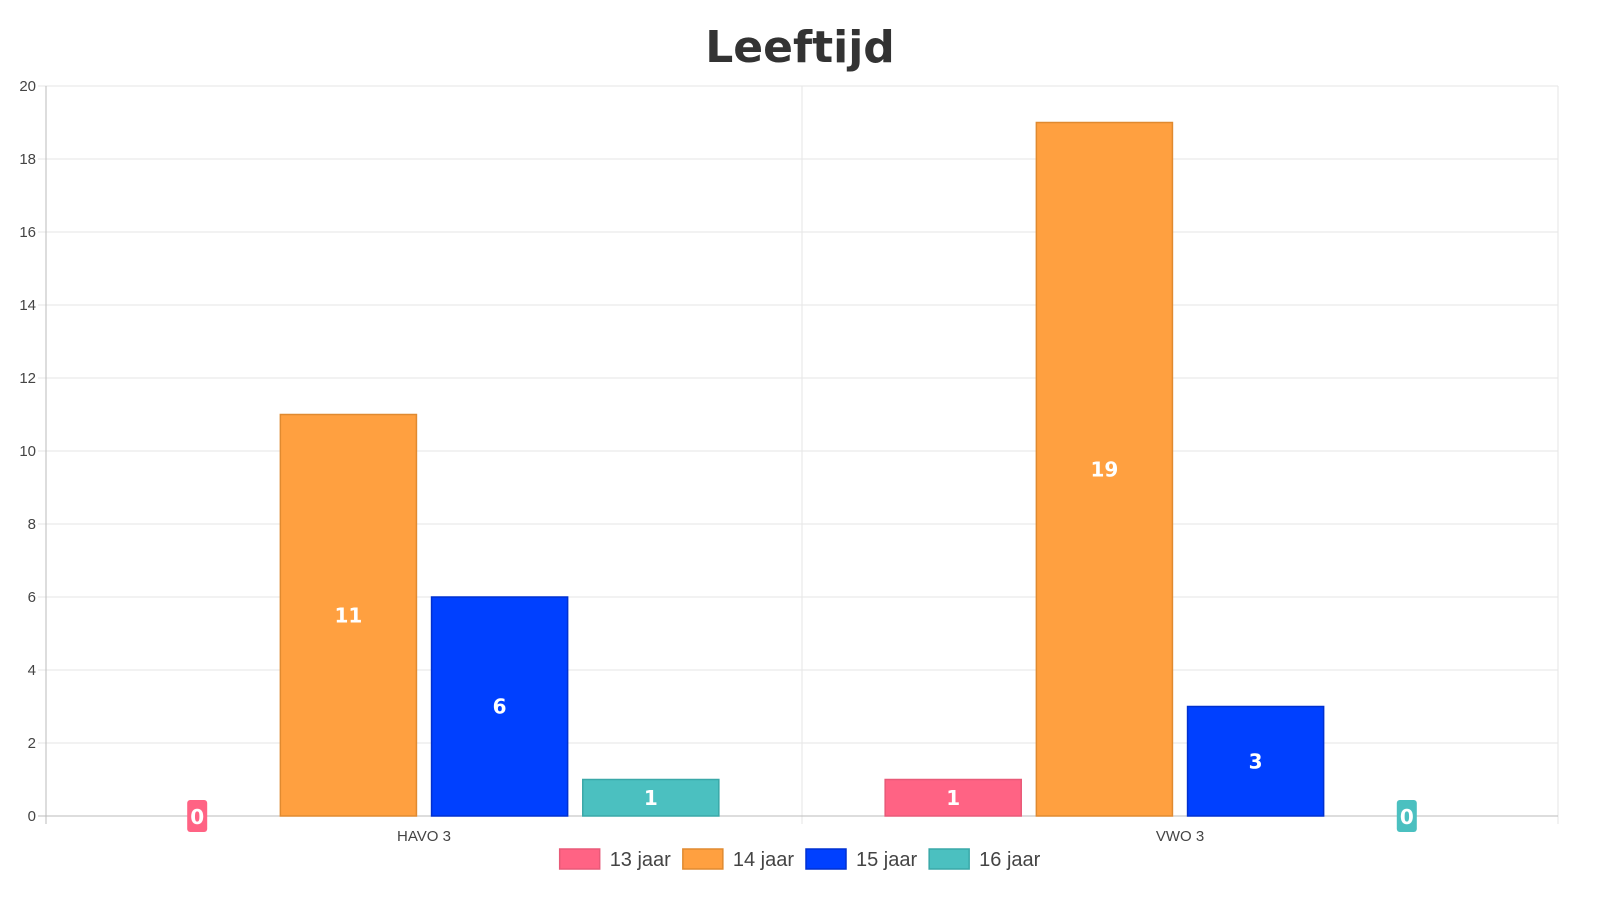  I want to click on y-tick-label: 14, so click(27, 305).